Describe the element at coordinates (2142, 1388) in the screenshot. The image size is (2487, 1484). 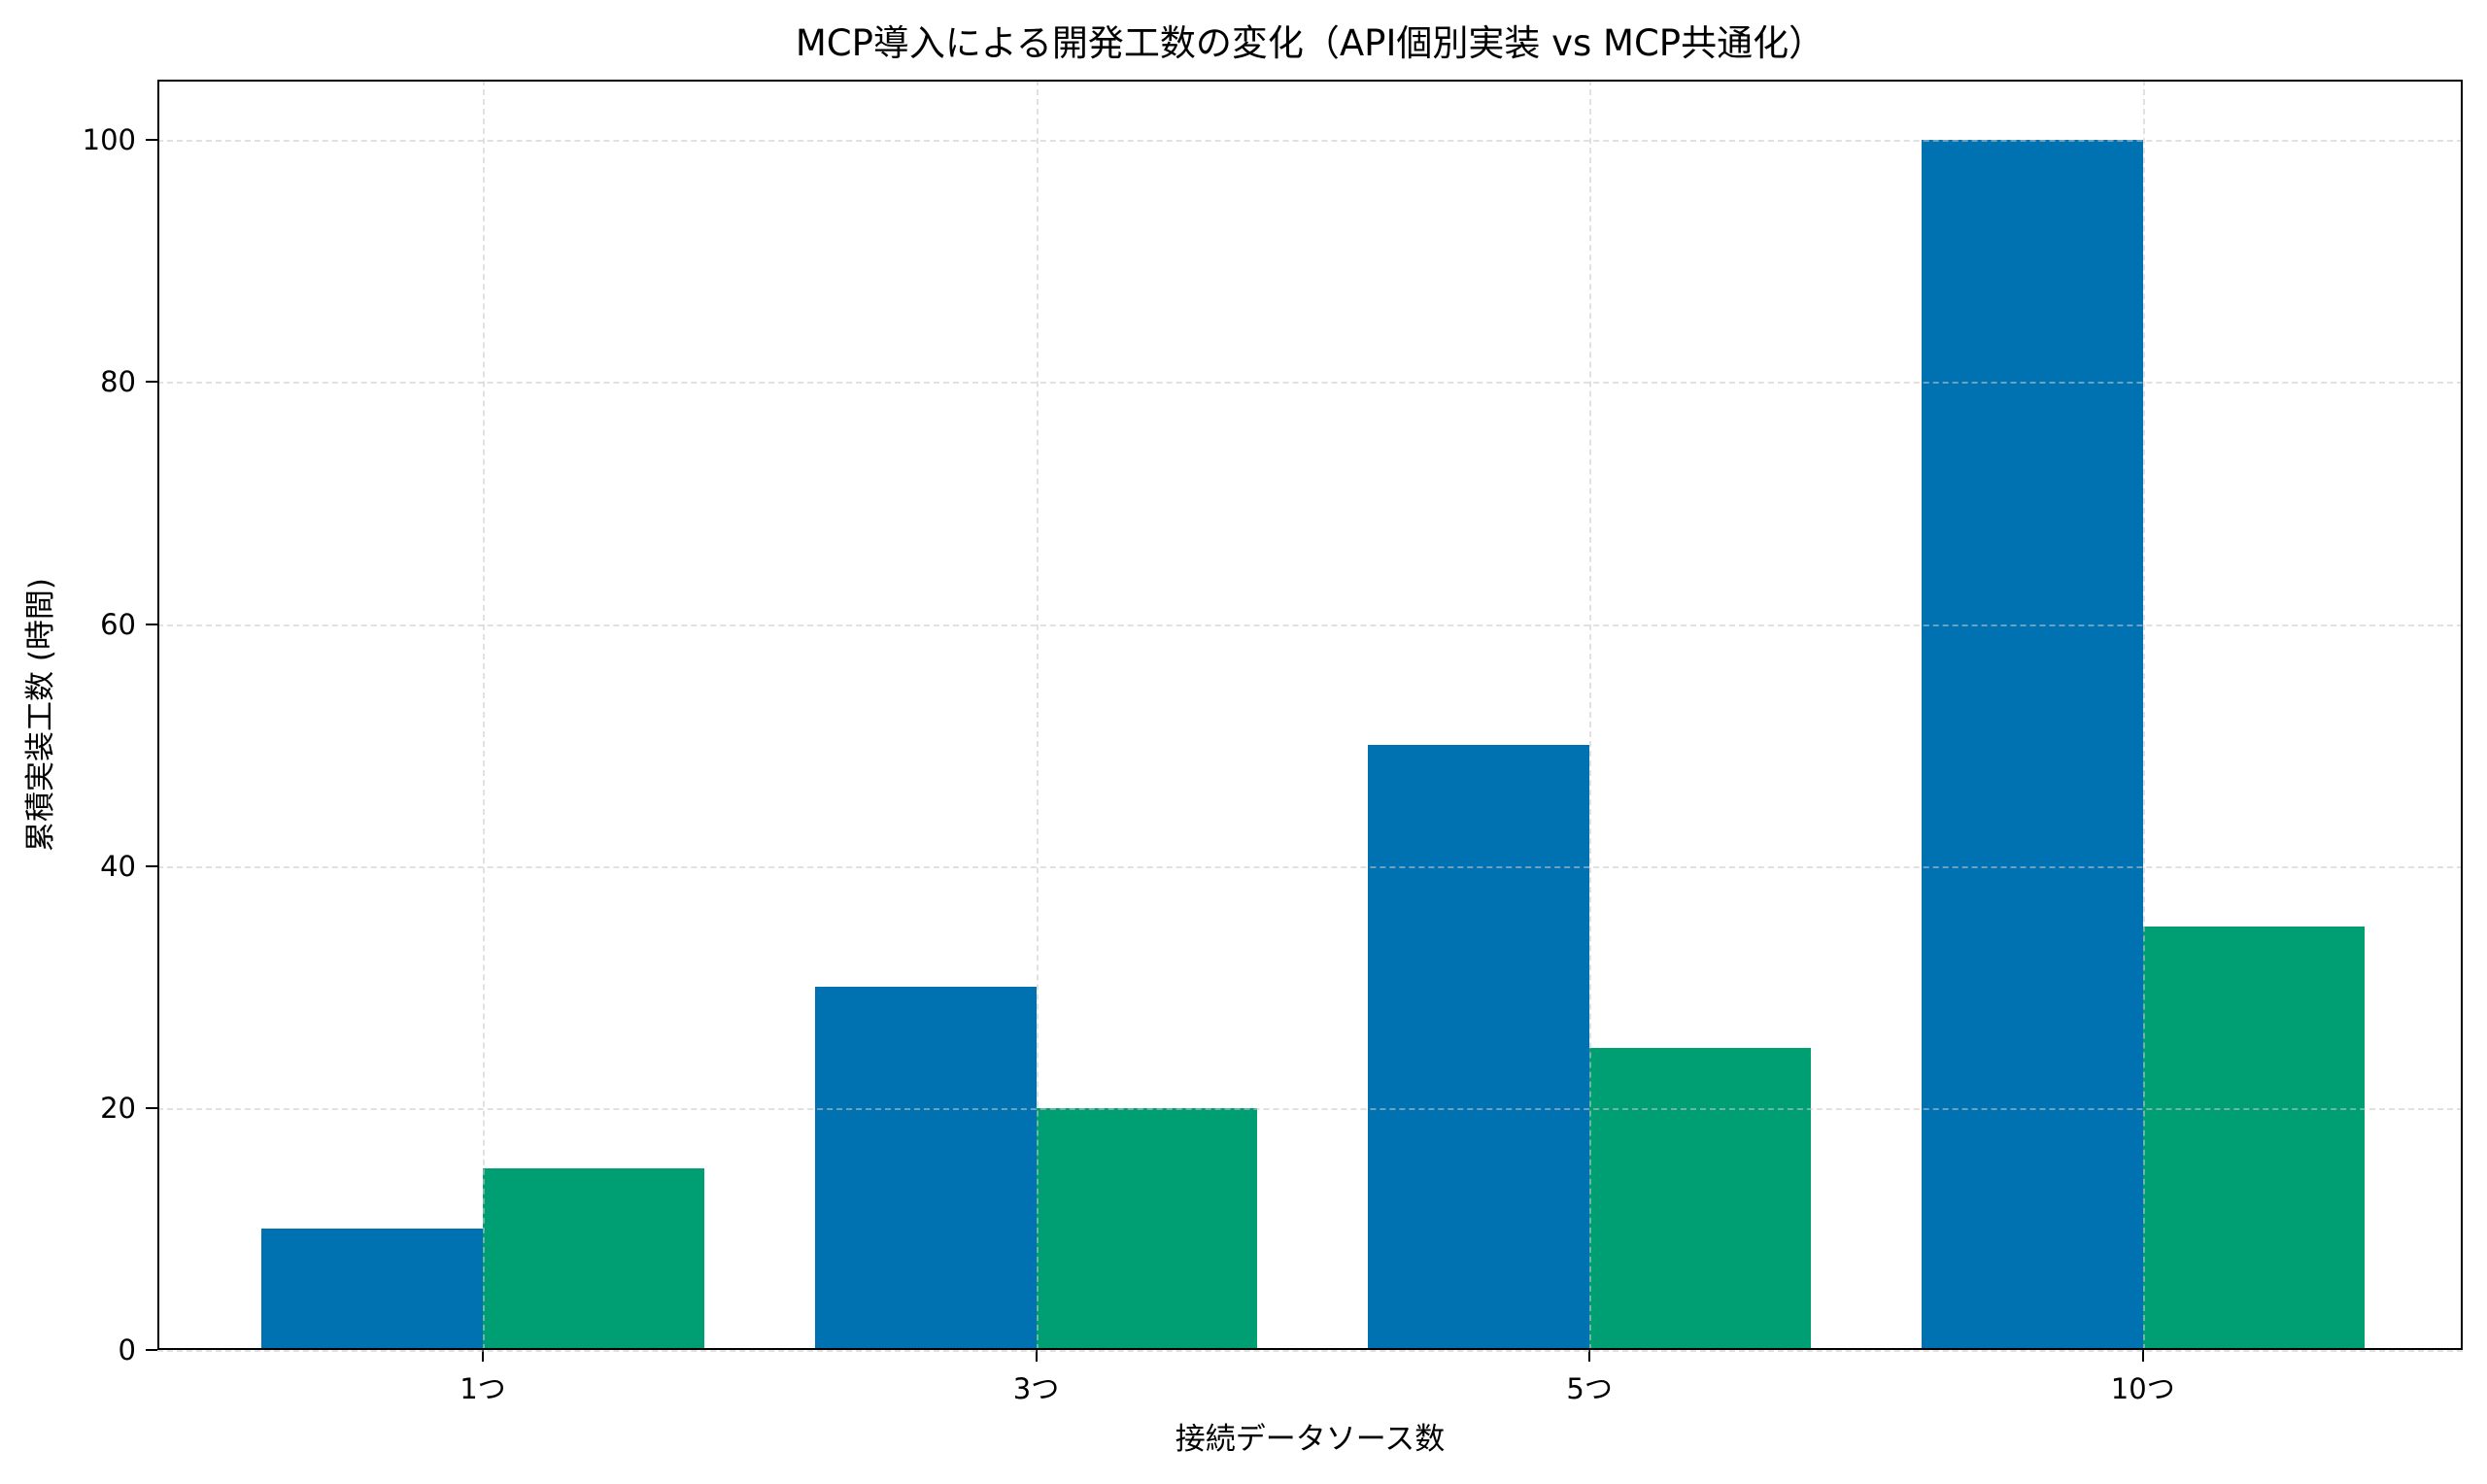
I see `x-tick-label: 10つ` at that location.